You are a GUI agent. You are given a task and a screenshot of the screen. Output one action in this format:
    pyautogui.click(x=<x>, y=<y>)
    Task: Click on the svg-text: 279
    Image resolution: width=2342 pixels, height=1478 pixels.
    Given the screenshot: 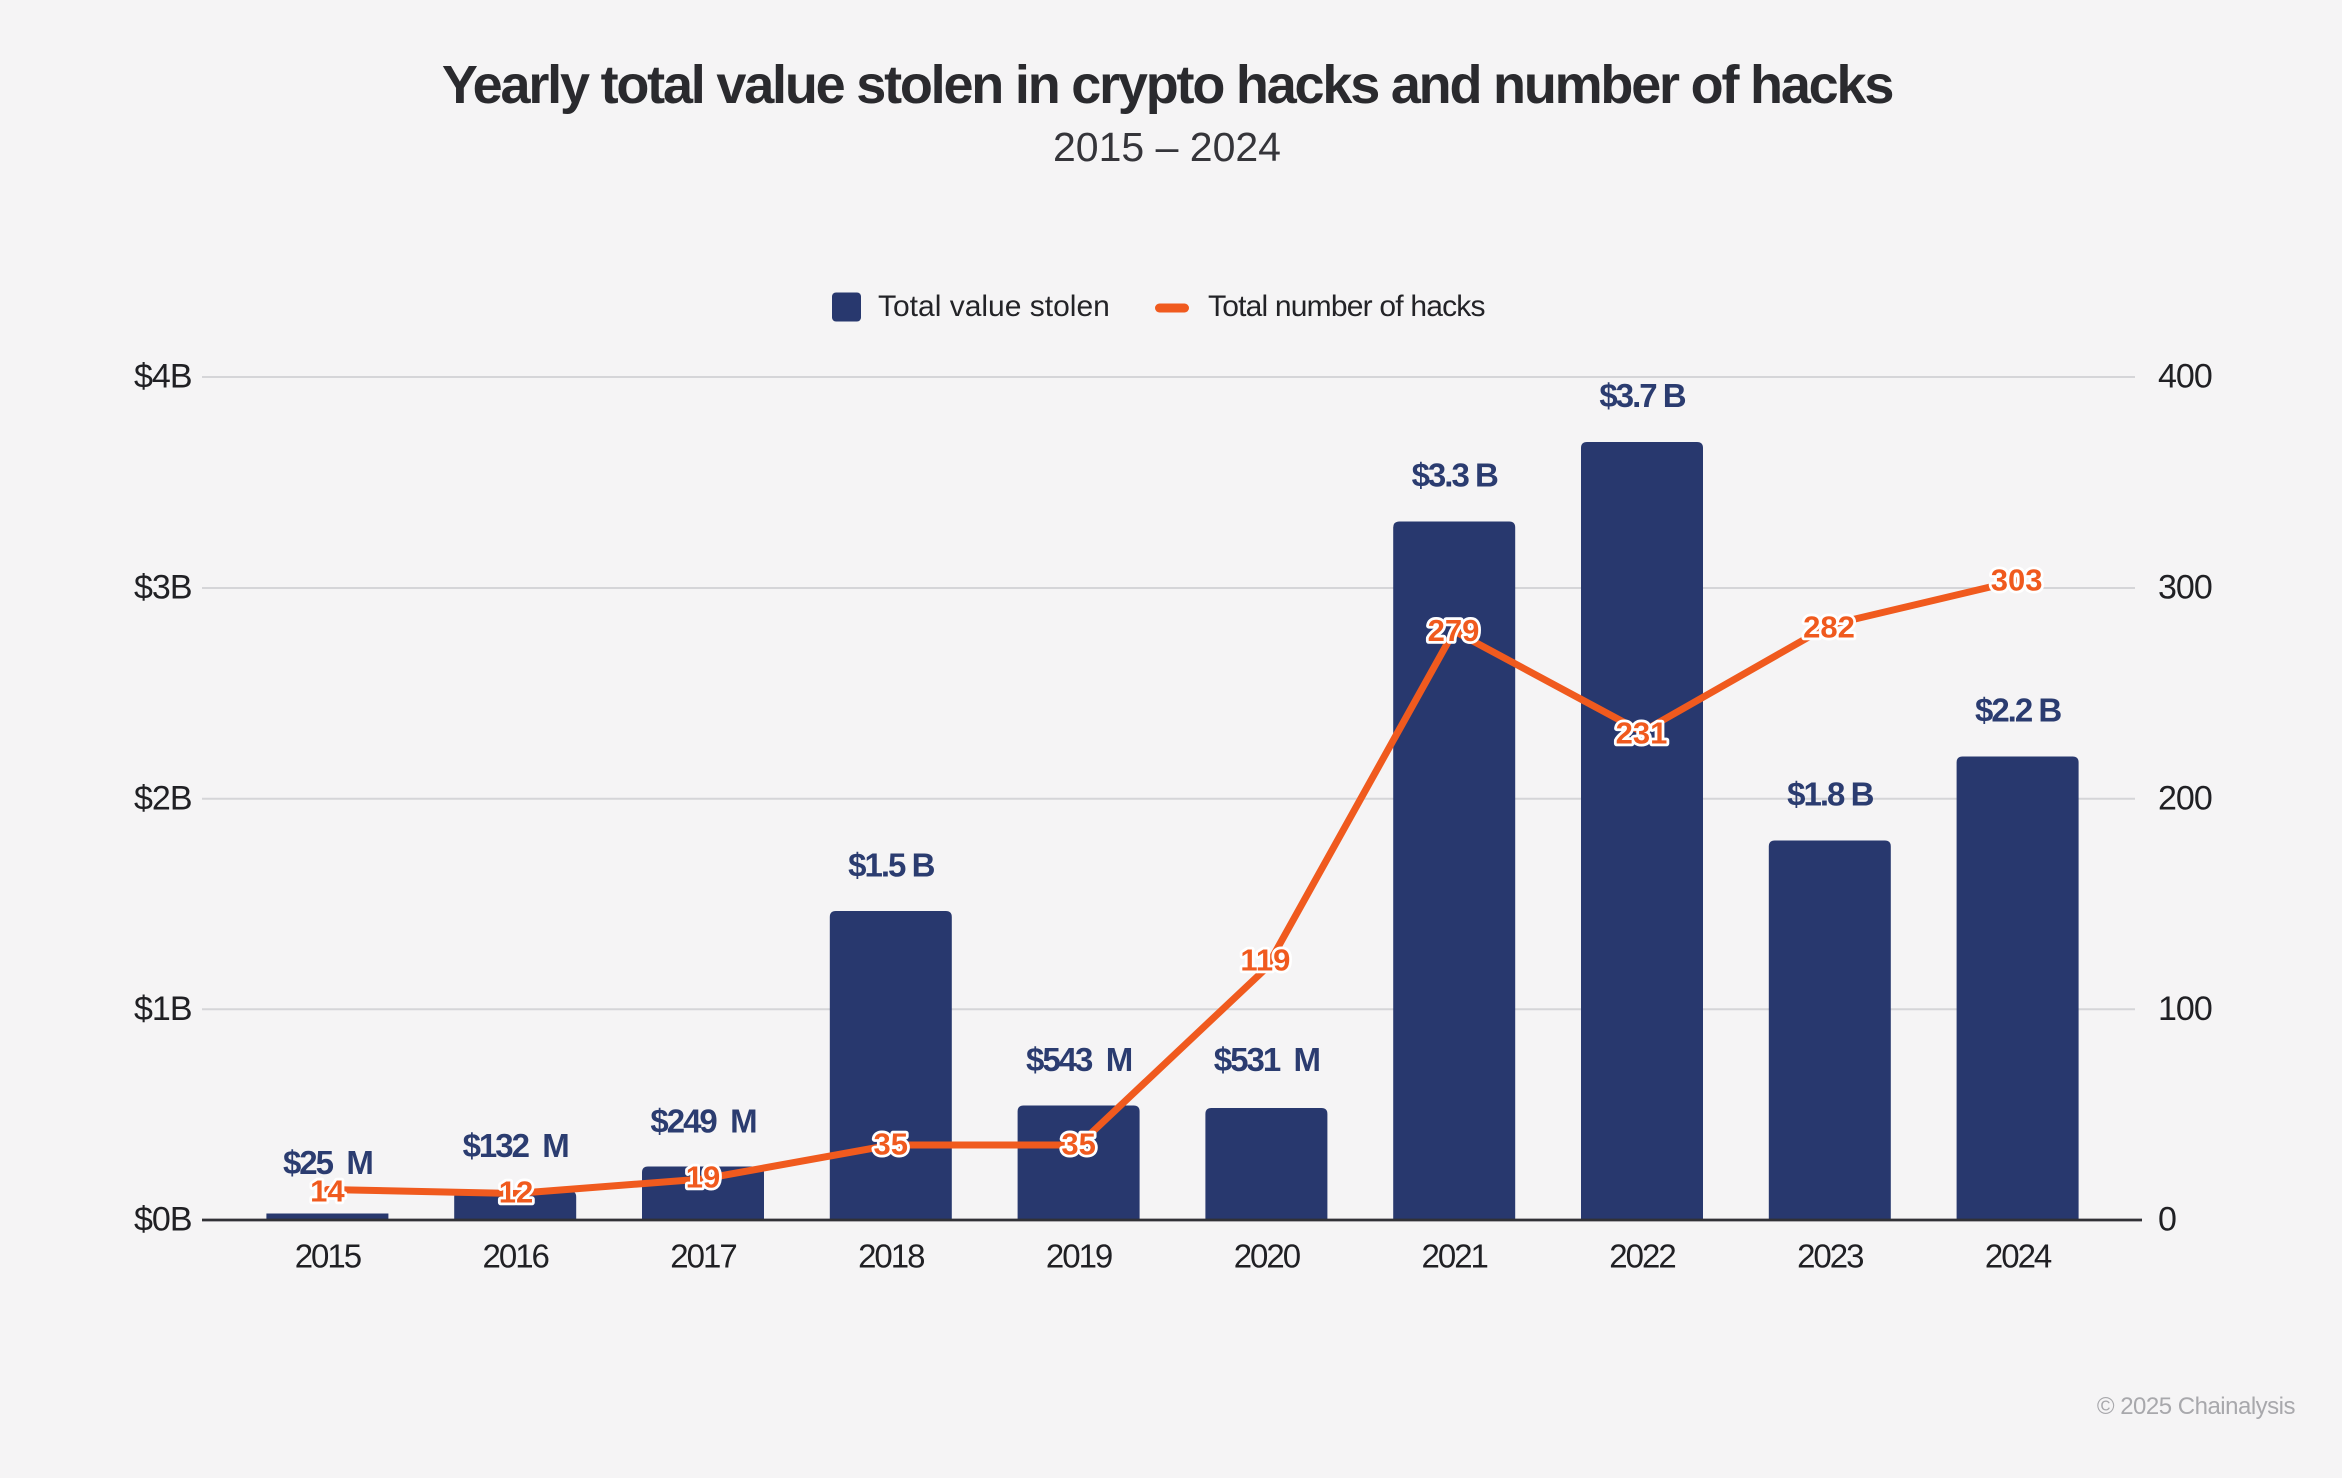 What is the action you would take?
    pyautogui.click(x=1454, y=630)
    